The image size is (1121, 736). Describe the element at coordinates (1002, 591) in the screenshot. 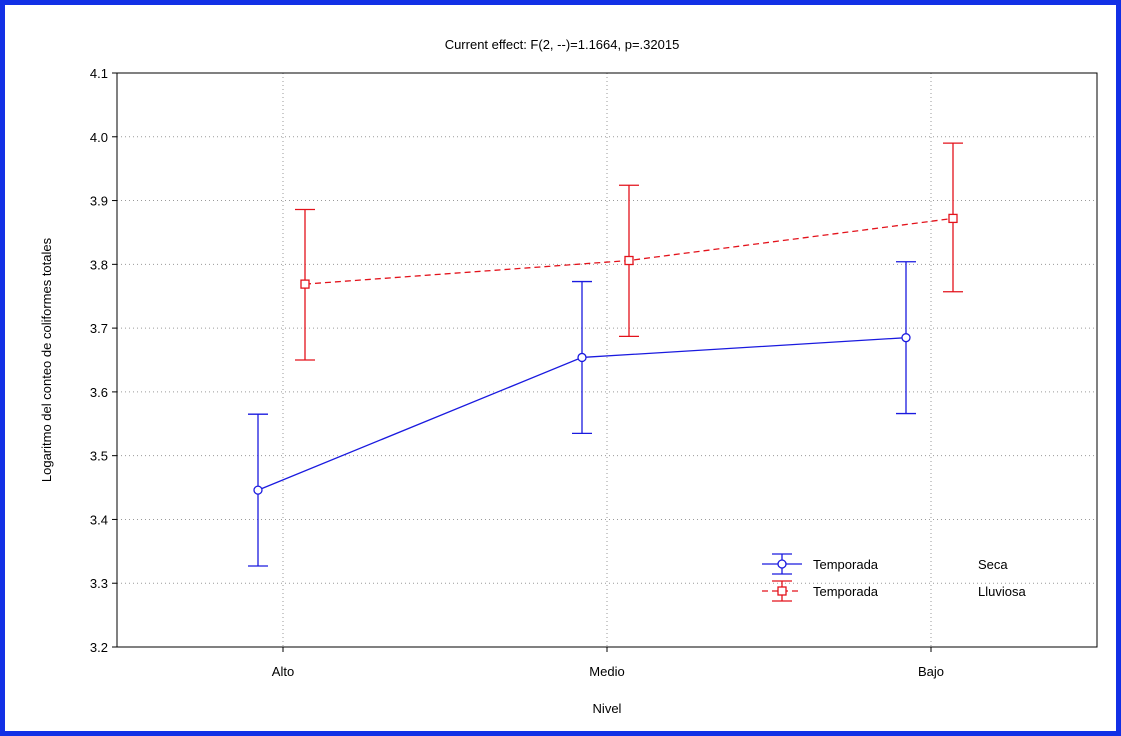

I see `legend-value: Lluviosa` at that location.